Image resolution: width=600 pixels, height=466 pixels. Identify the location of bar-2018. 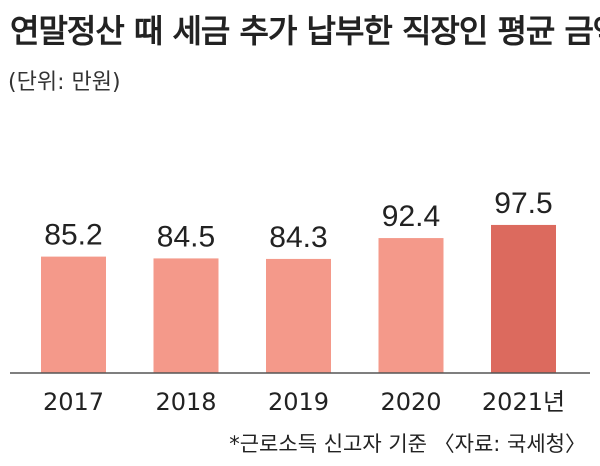
(186, 315).